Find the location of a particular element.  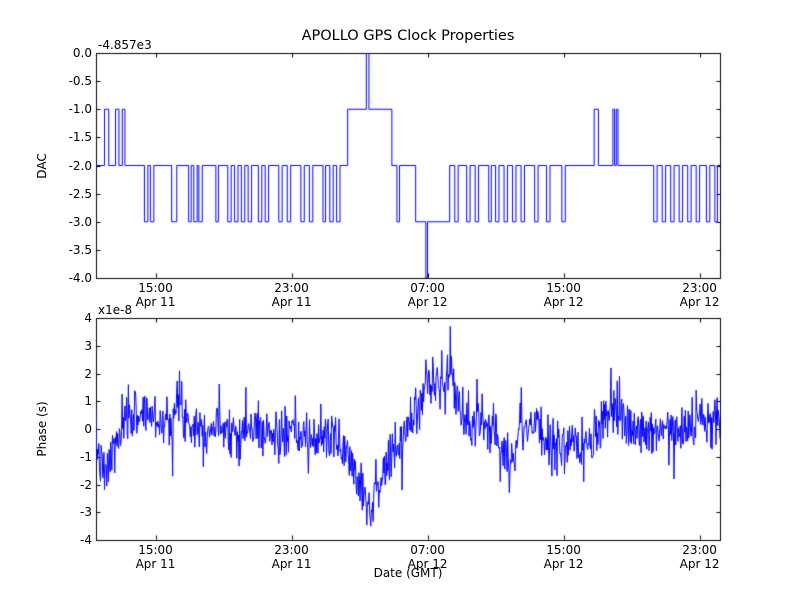

x-axis-label: Date (GMT) is located at coordinates (408, 573).